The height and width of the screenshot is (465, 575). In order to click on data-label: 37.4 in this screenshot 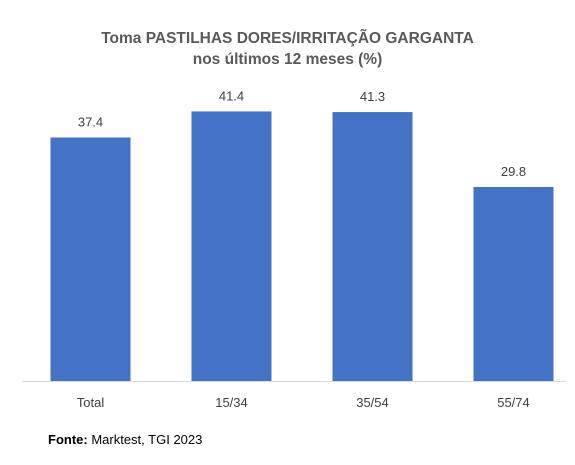, I will do `click(90, 121)`.